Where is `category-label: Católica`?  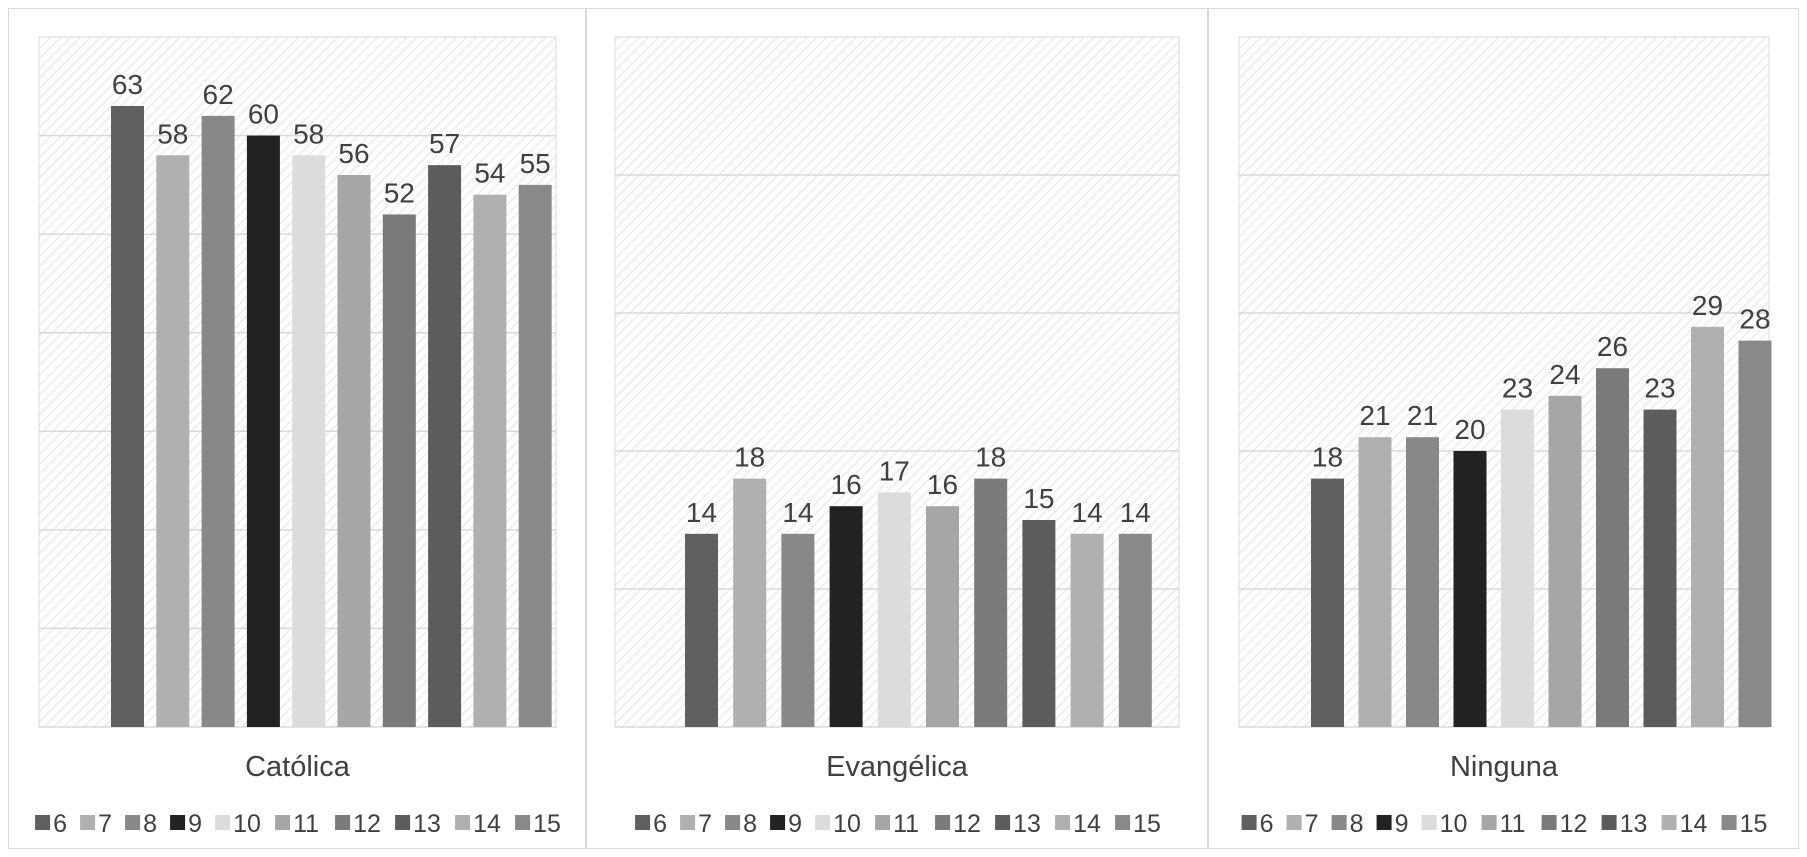
category-label: Católica is located at coordinates (298, 767).